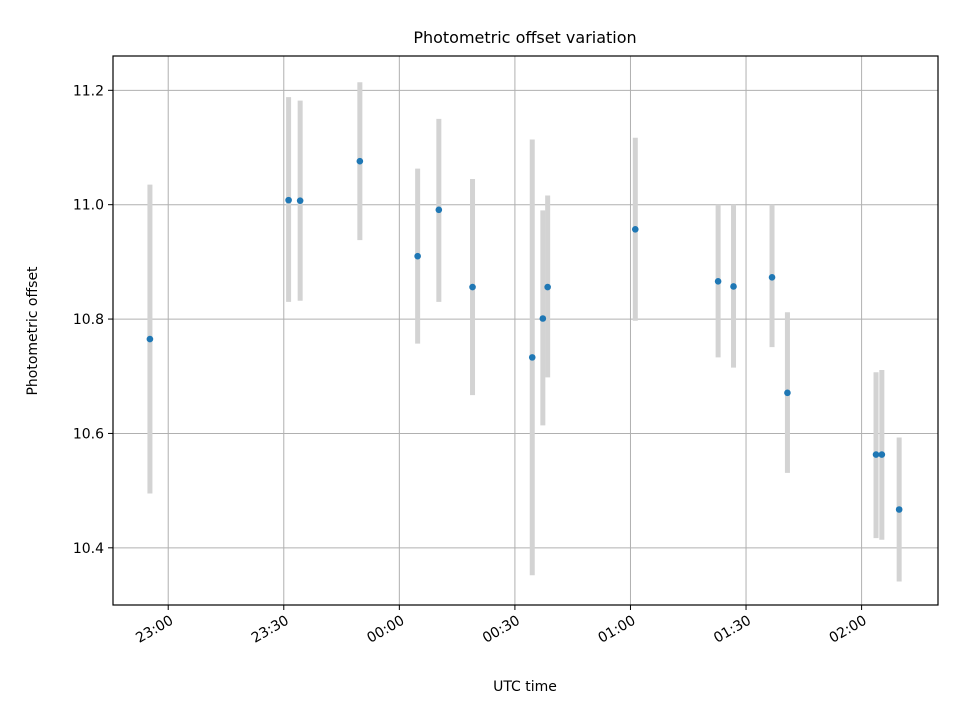  I want to click on y-tick-label: 10.6, so click(88, 434).